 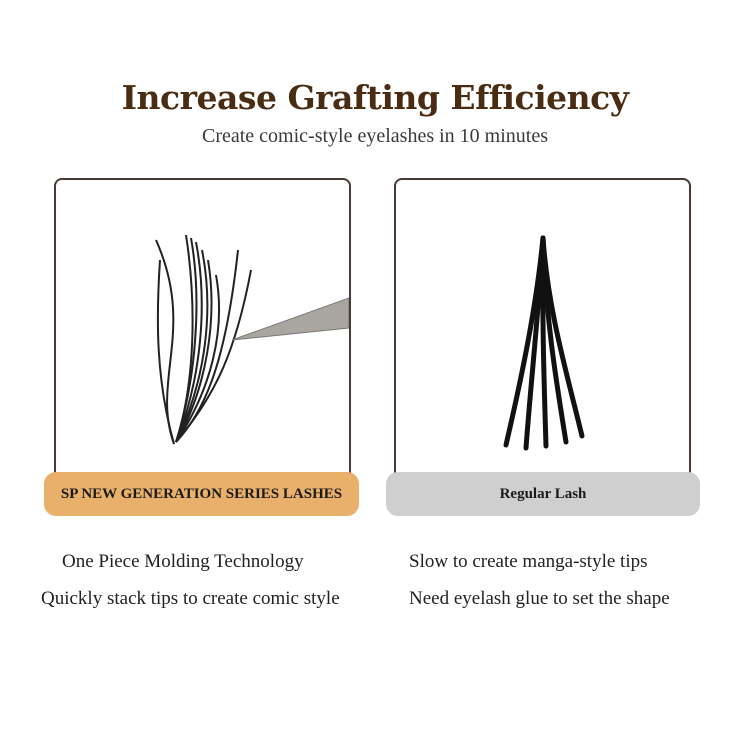 I want to click on regular-feature-1: Slow to create manga-style tips, so click(x=528, y=561).